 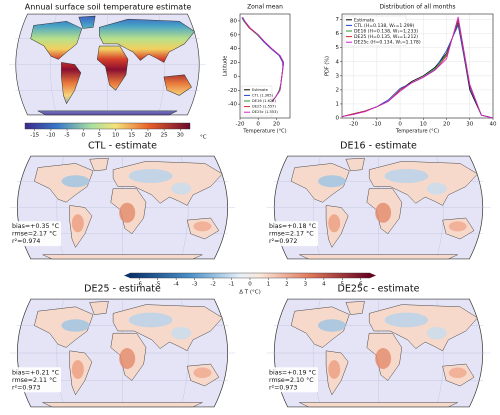 I want to click on y-tick-label: -40, so click(x=232, y=105).